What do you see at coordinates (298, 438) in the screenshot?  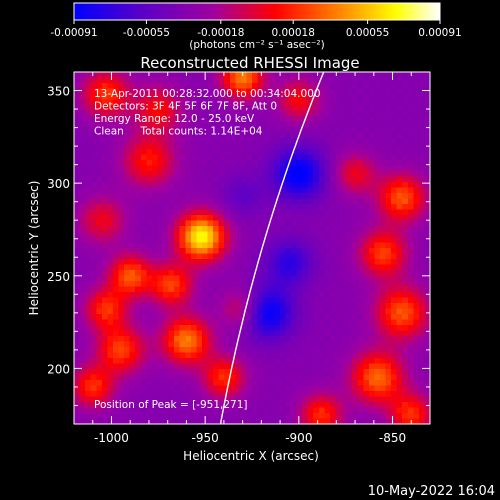 I see `x-tick-label: -900` at bounding box center [298, 438].